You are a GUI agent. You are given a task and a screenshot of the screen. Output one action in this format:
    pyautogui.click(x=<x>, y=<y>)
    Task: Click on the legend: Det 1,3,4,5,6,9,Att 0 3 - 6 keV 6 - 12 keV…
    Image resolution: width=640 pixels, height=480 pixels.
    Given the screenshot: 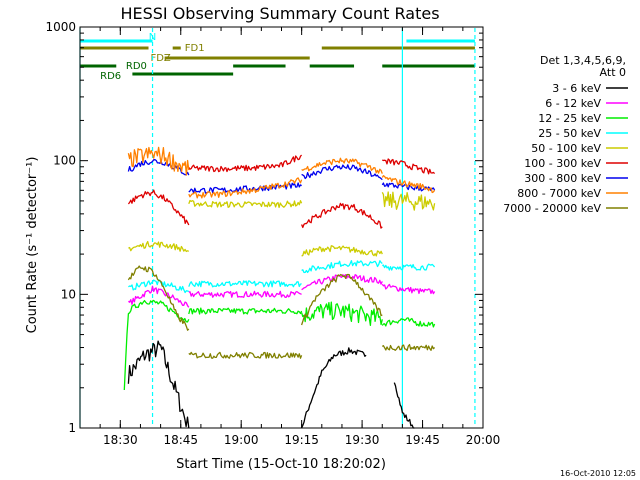 What is the action you would take?
    pyautogui.click(x=565, y=134)
    